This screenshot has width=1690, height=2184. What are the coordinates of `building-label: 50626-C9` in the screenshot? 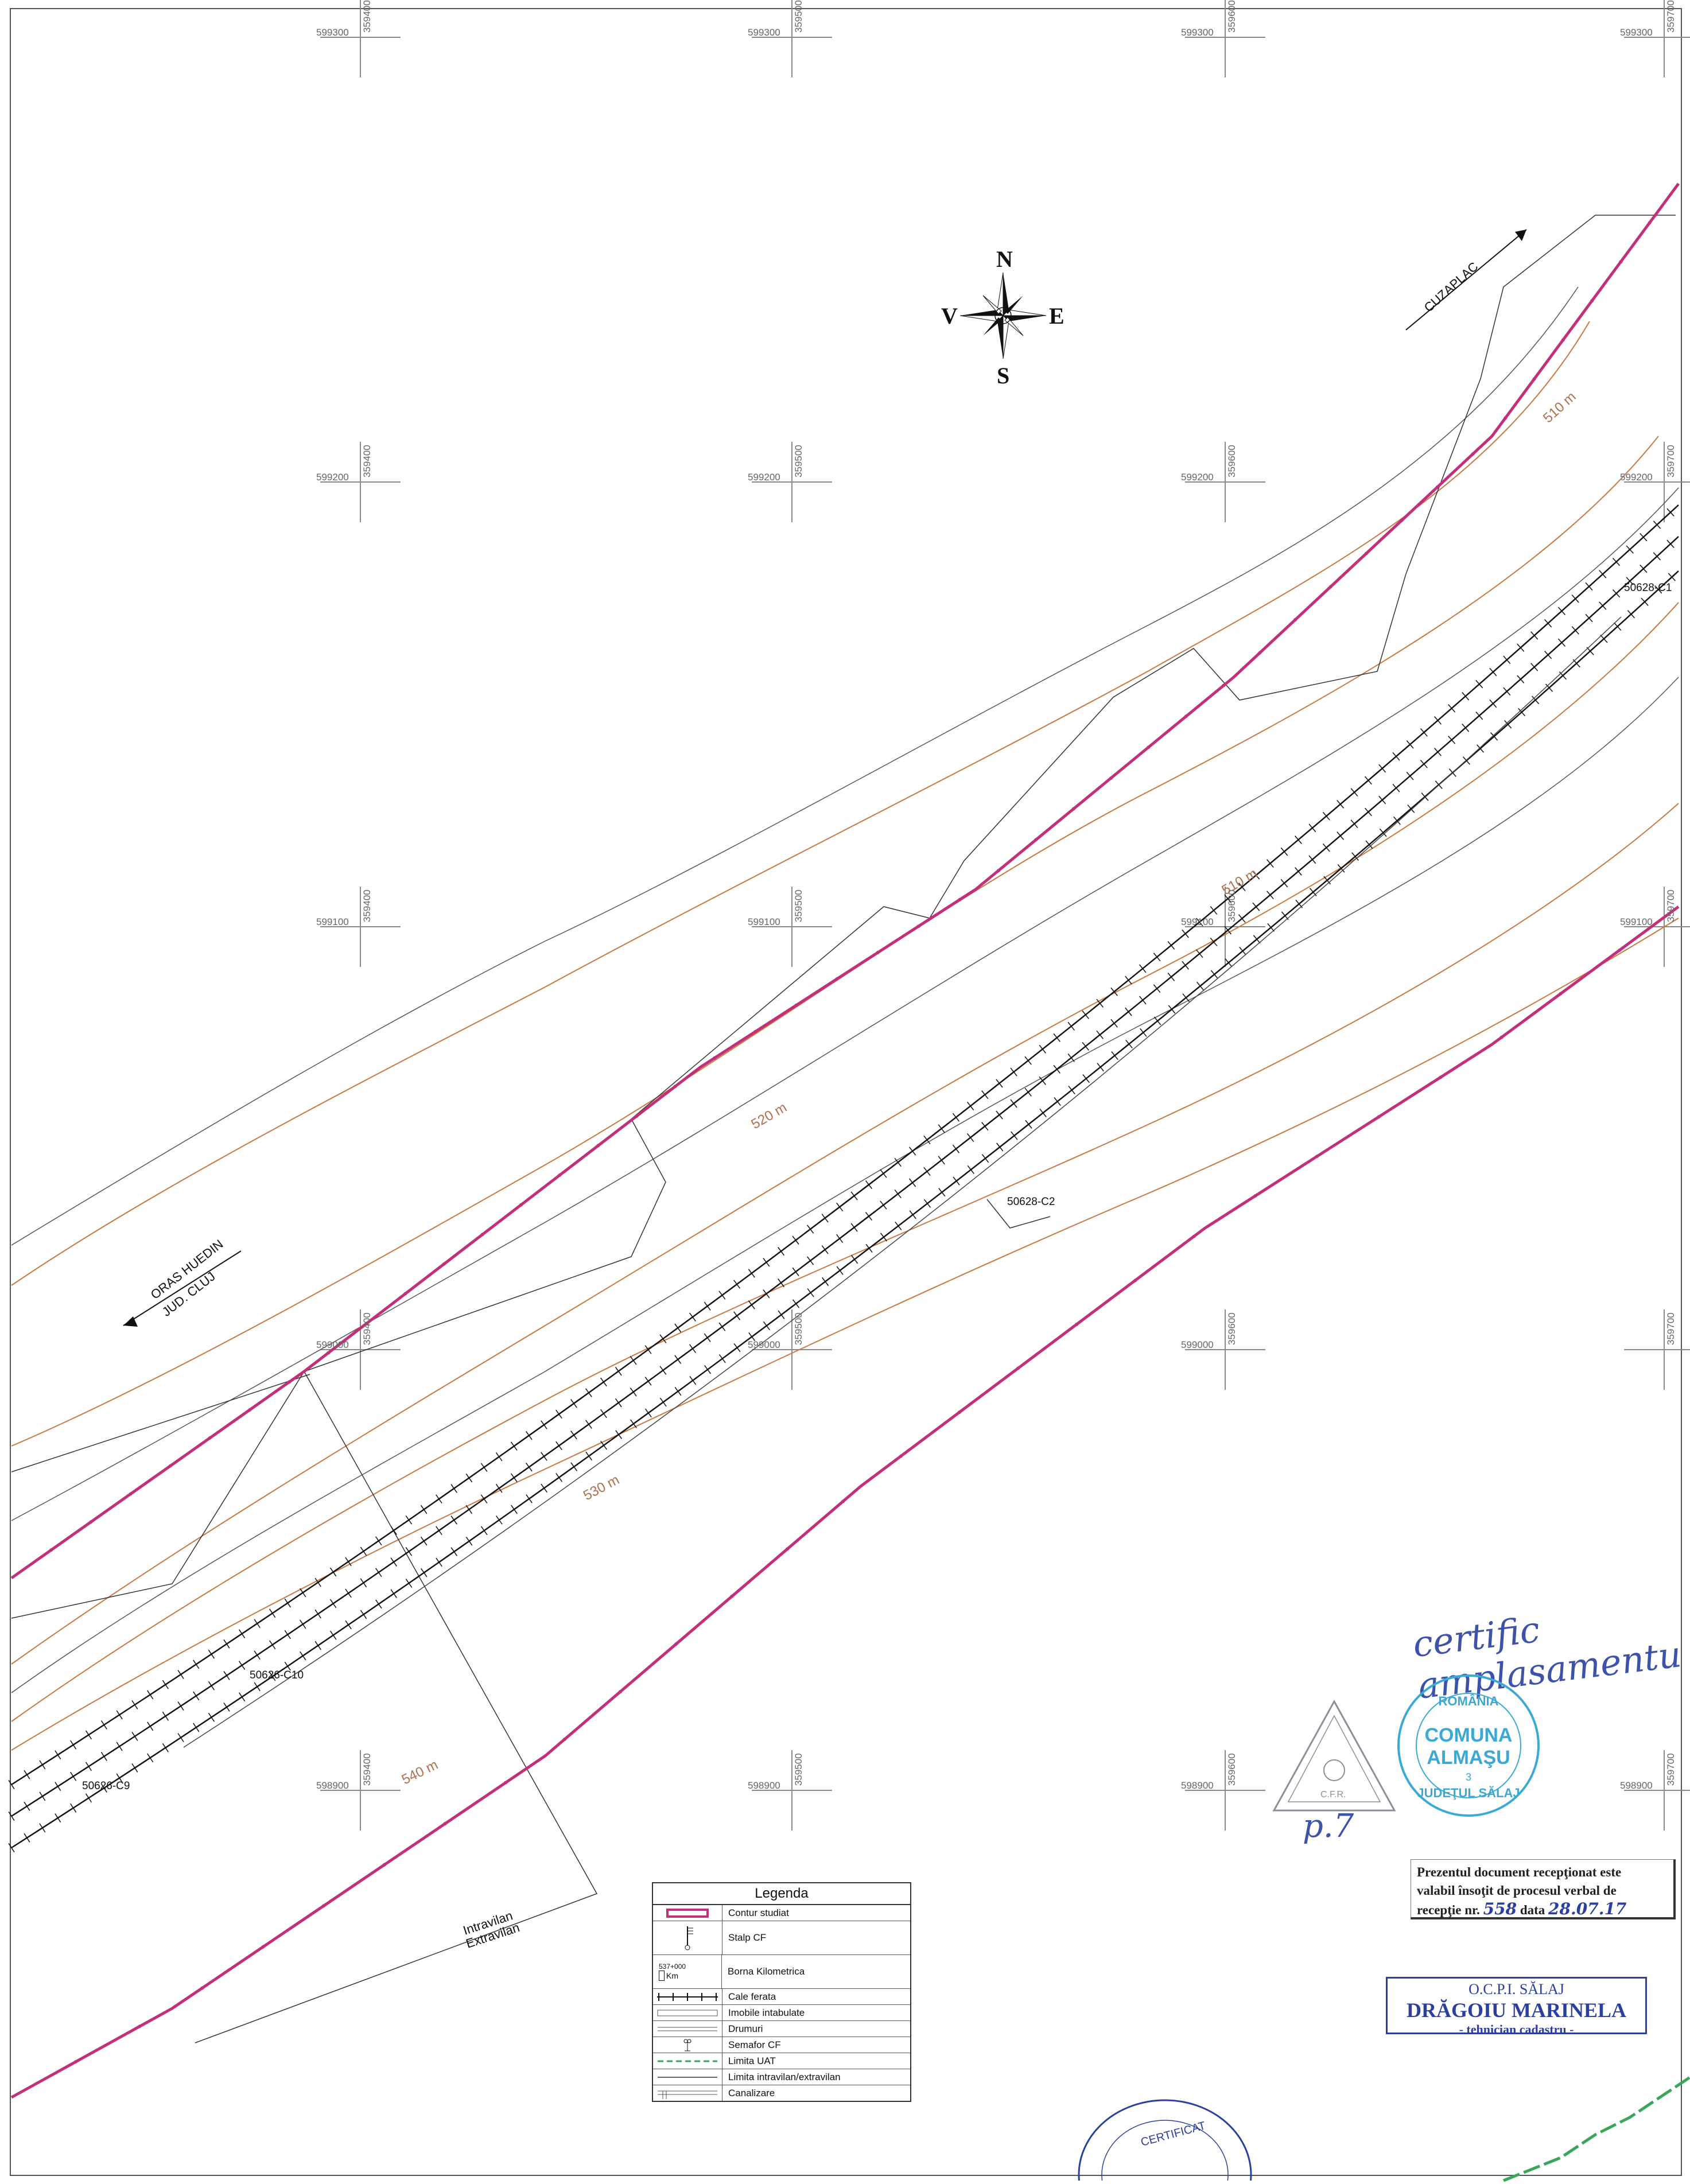 It's located at (106, 1786).